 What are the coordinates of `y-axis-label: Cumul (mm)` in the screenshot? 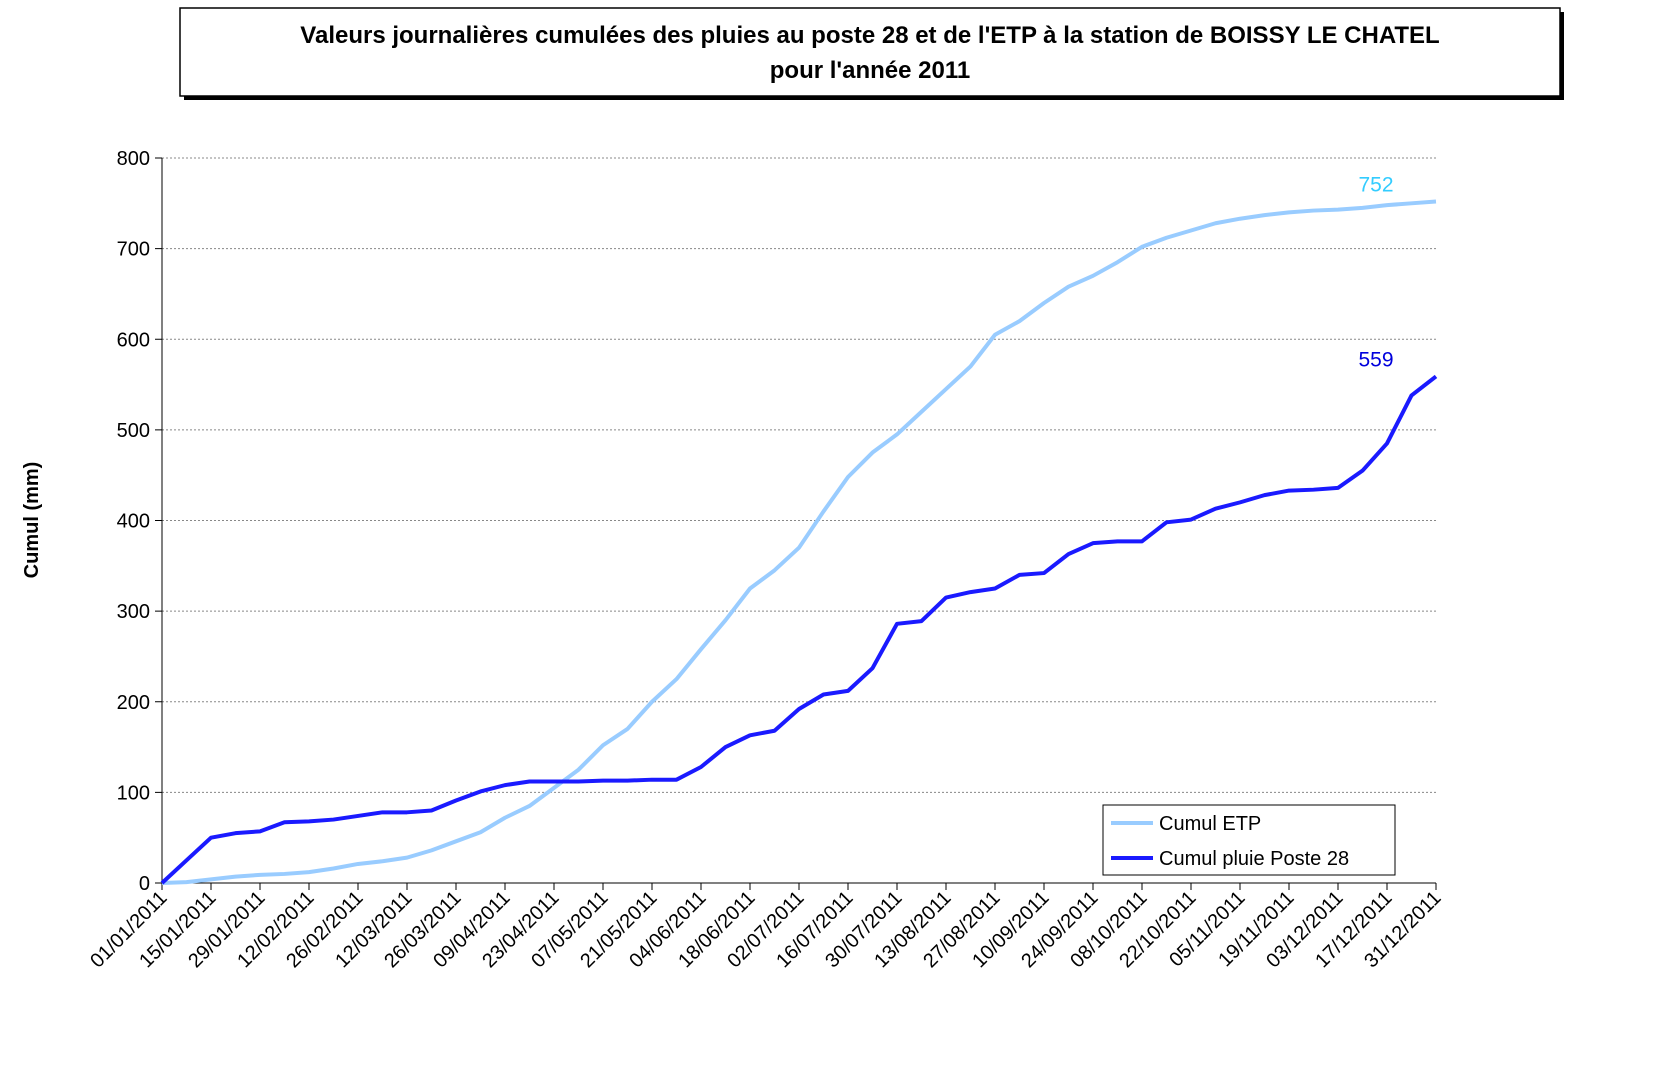 It's located at (32, 520).